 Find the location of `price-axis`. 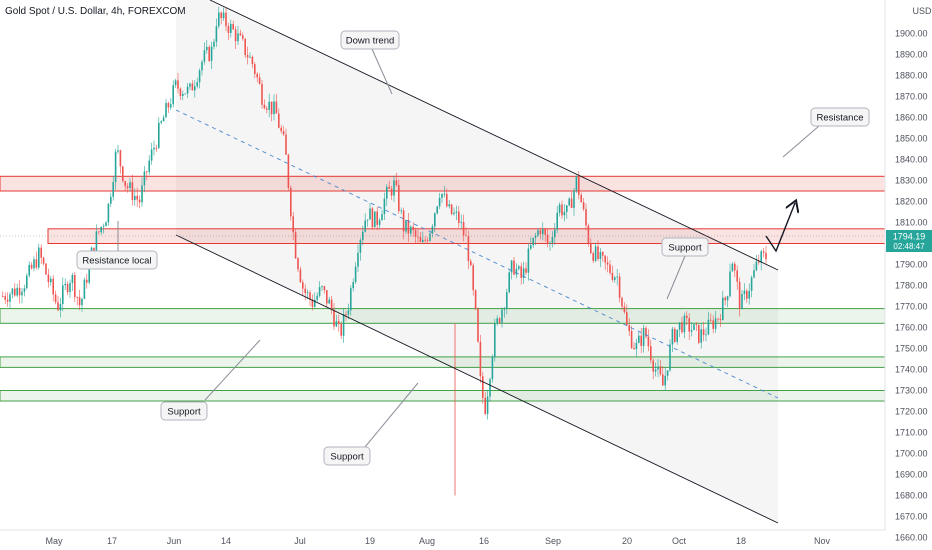

price-axis is located at coordinates (908, 275).